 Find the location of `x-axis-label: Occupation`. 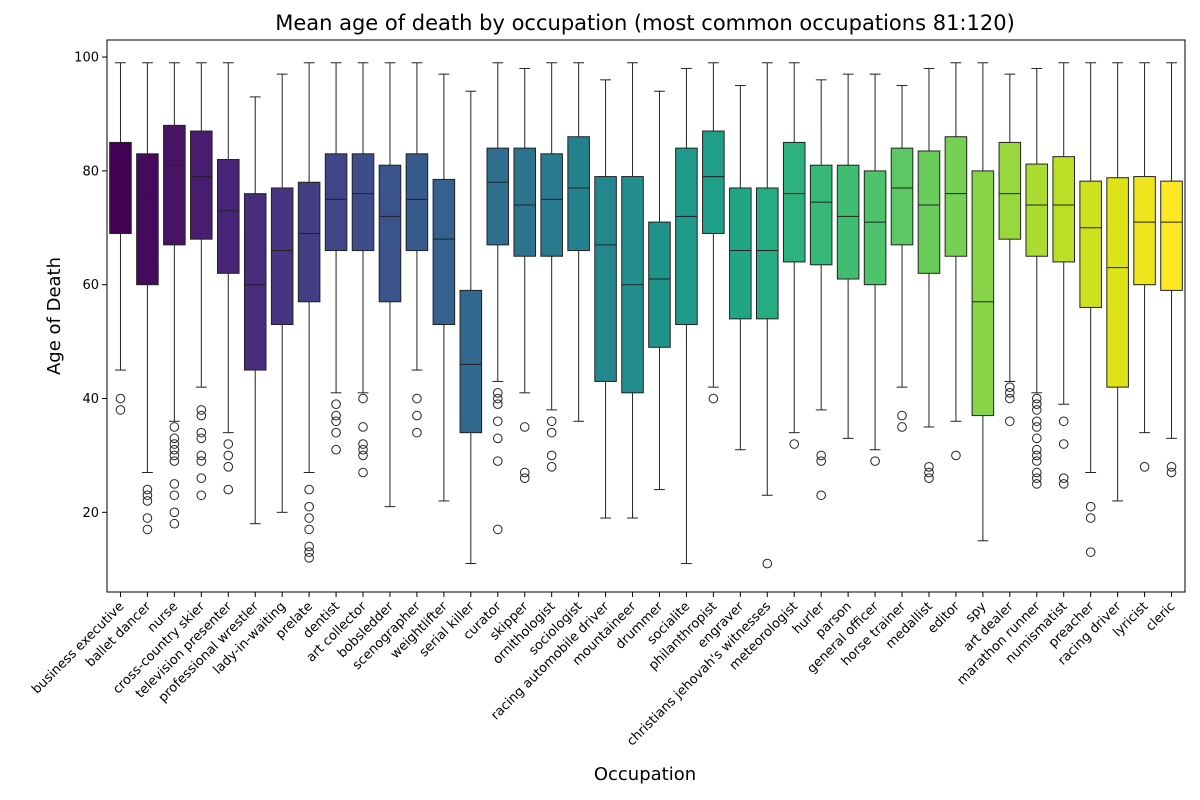

x-axis-label: Occupation is located at coordinates (645, 774).